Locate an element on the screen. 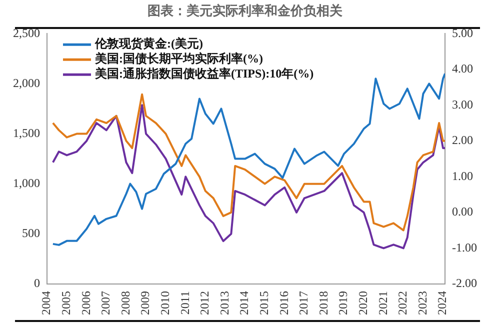  x-tick-label: 2015 is located at coordinates (263, 303).